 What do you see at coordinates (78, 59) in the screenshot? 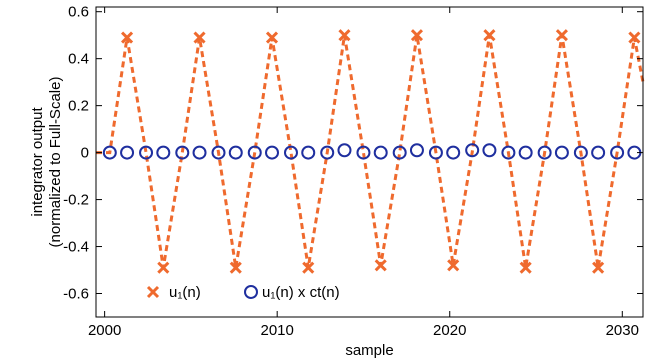
I see `y-tick-label: 0.4` at bounding box center [78, 59].